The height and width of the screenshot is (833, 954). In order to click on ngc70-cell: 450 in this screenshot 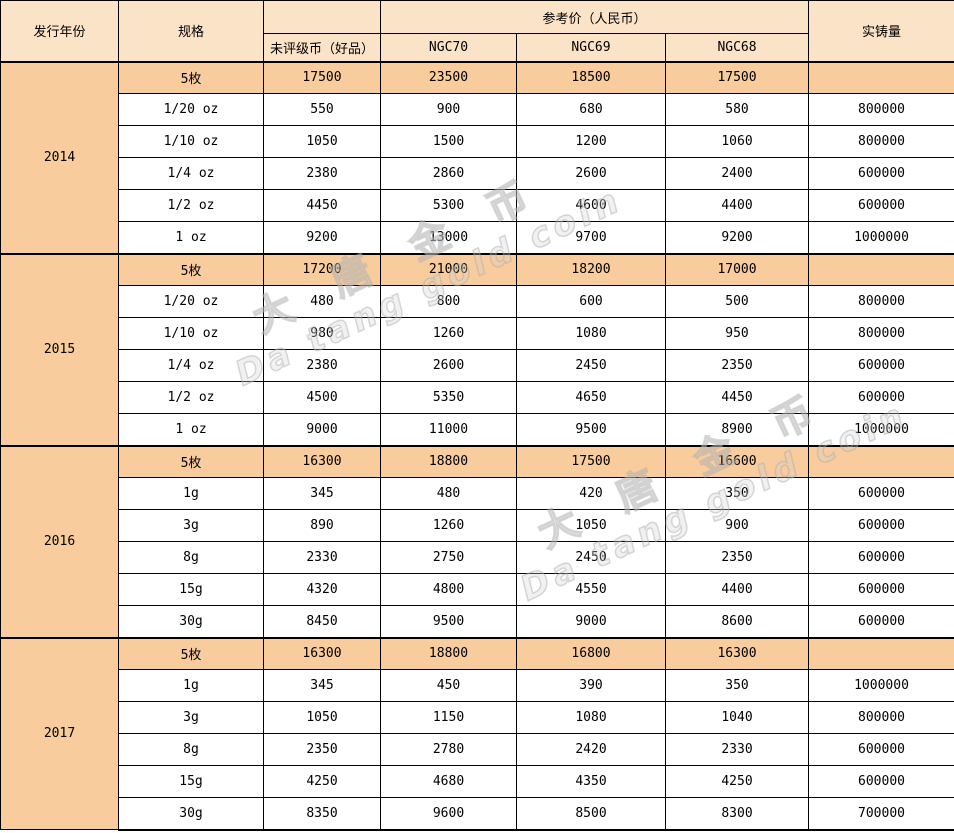, I will do `click(448, 685)`.